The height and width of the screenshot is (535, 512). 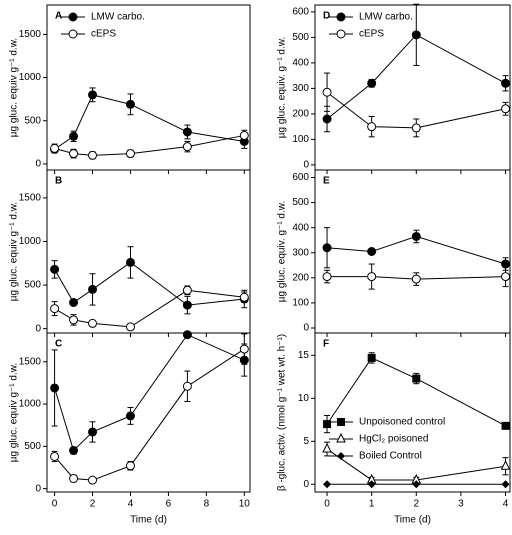 I want to click on legend-label: Boiled Control, so click(x=390, y=456).